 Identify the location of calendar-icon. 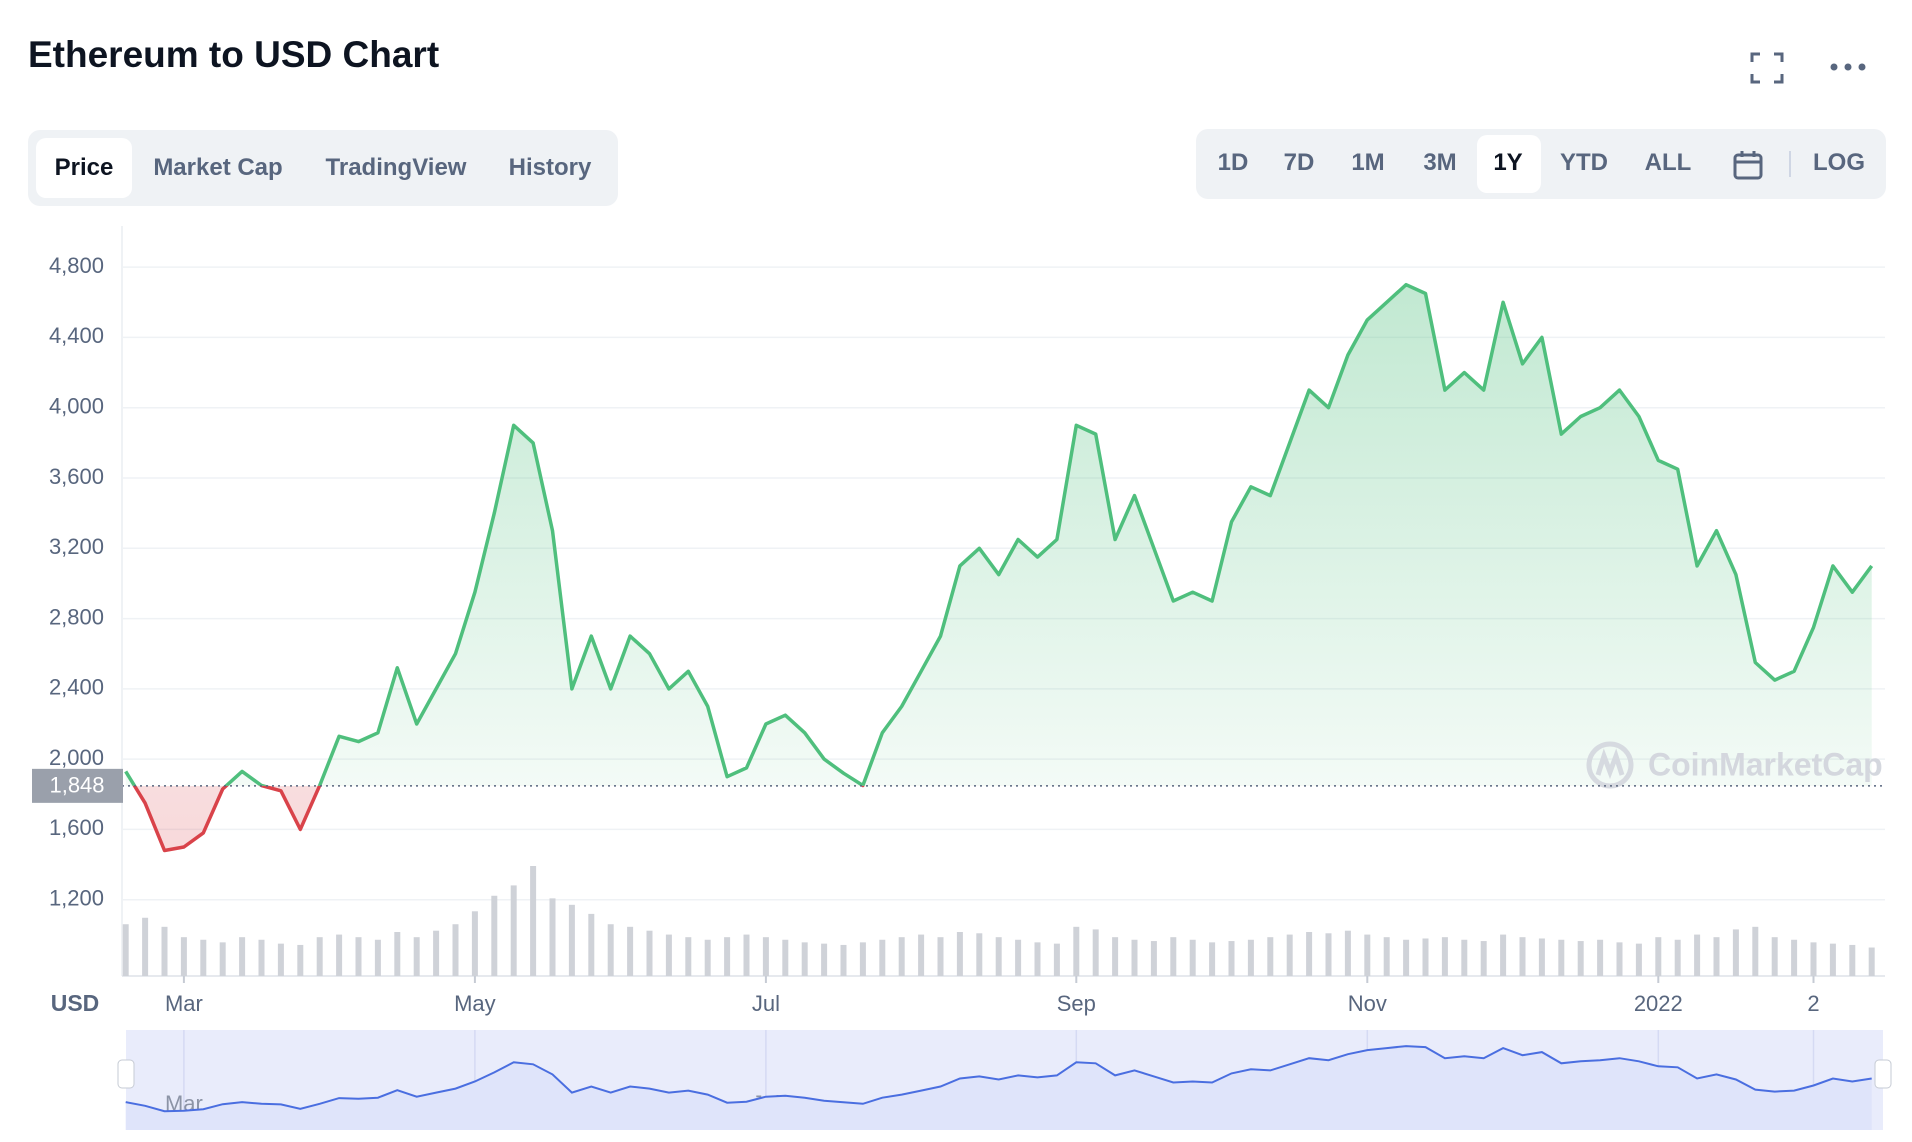
(1748, 165).